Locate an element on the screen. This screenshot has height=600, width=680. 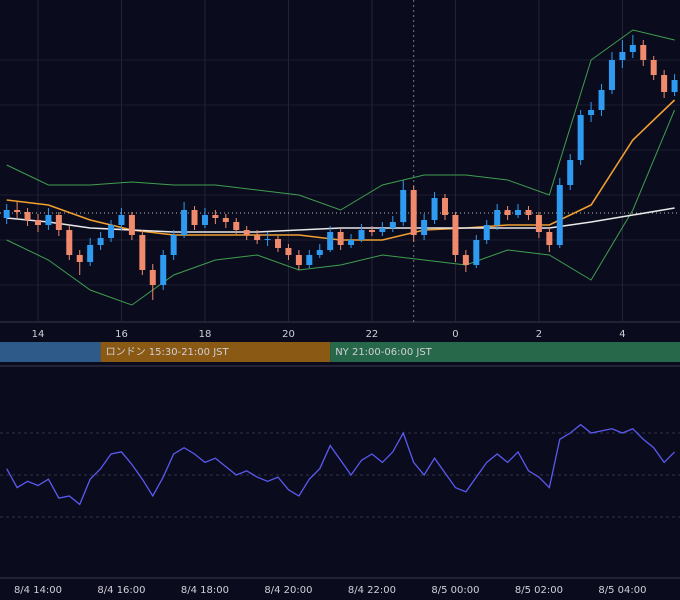
x-tick-label: 4 is located at coordinates (622, 334).